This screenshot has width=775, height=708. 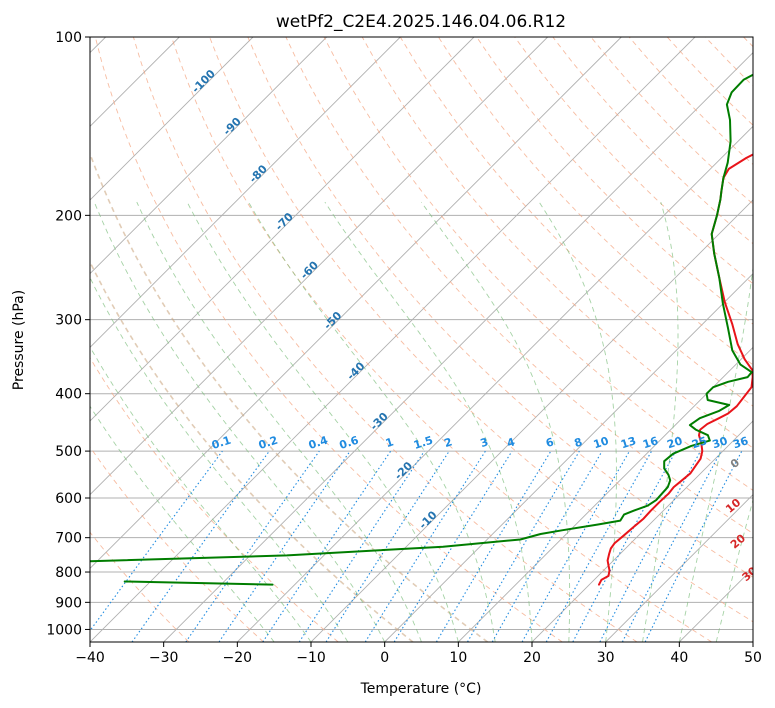 What do you see at coordinates (423, 443) in the screenshot?
I see `mixing-ratio-label: 1.5` at bounding box center [423, 443].